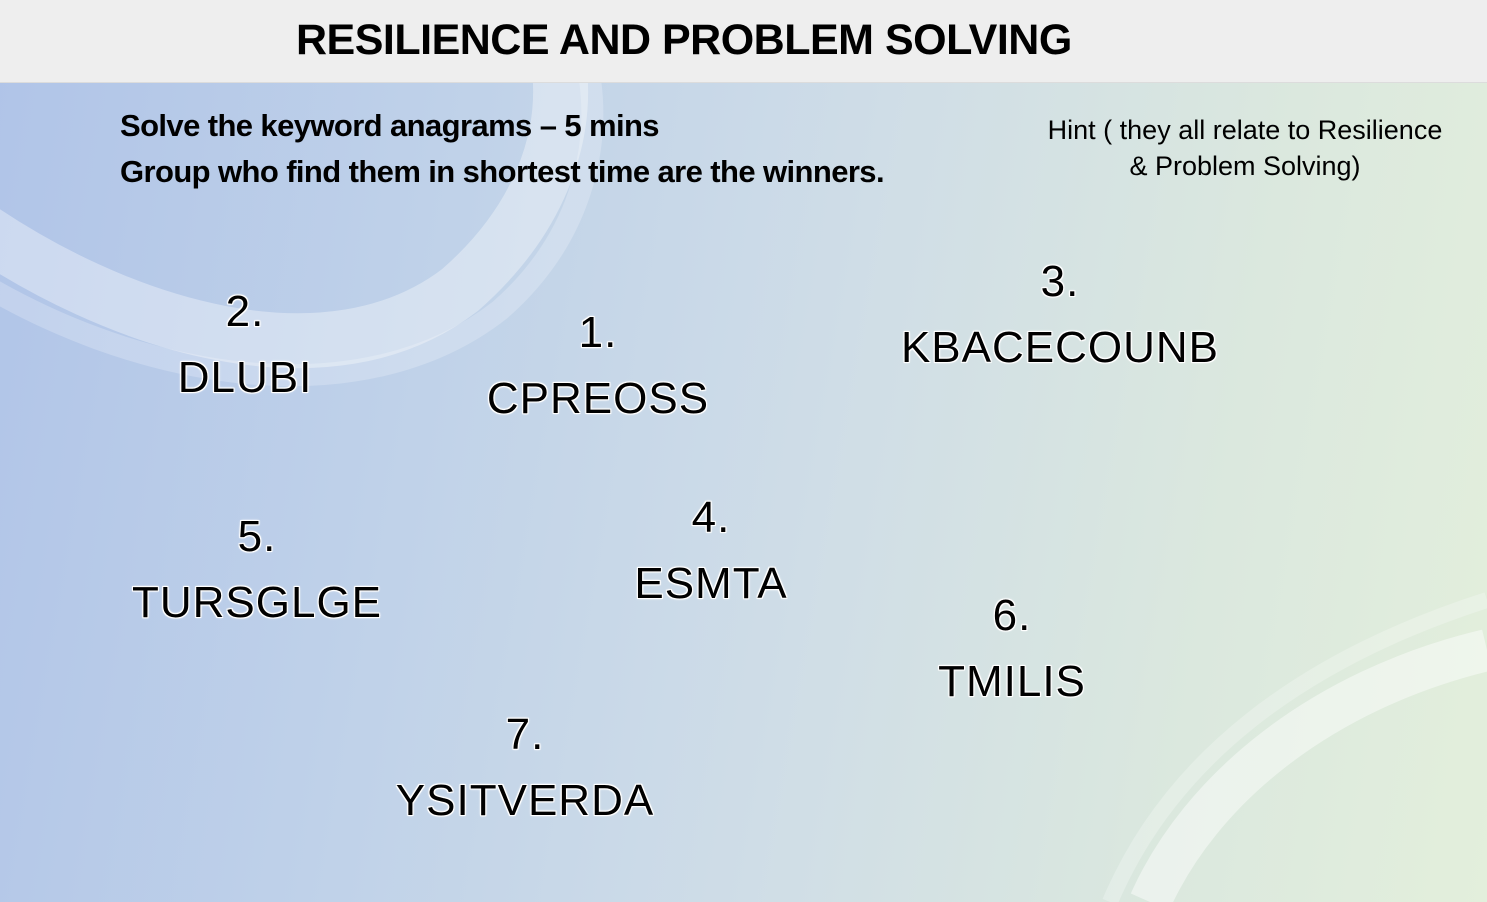 Image resolution: width=1487 pixels, height=902 pixels. Describe the element at coordinates (245, 345) in the screenshot. I see `anagram-2: 2. DLUBI` at that location.